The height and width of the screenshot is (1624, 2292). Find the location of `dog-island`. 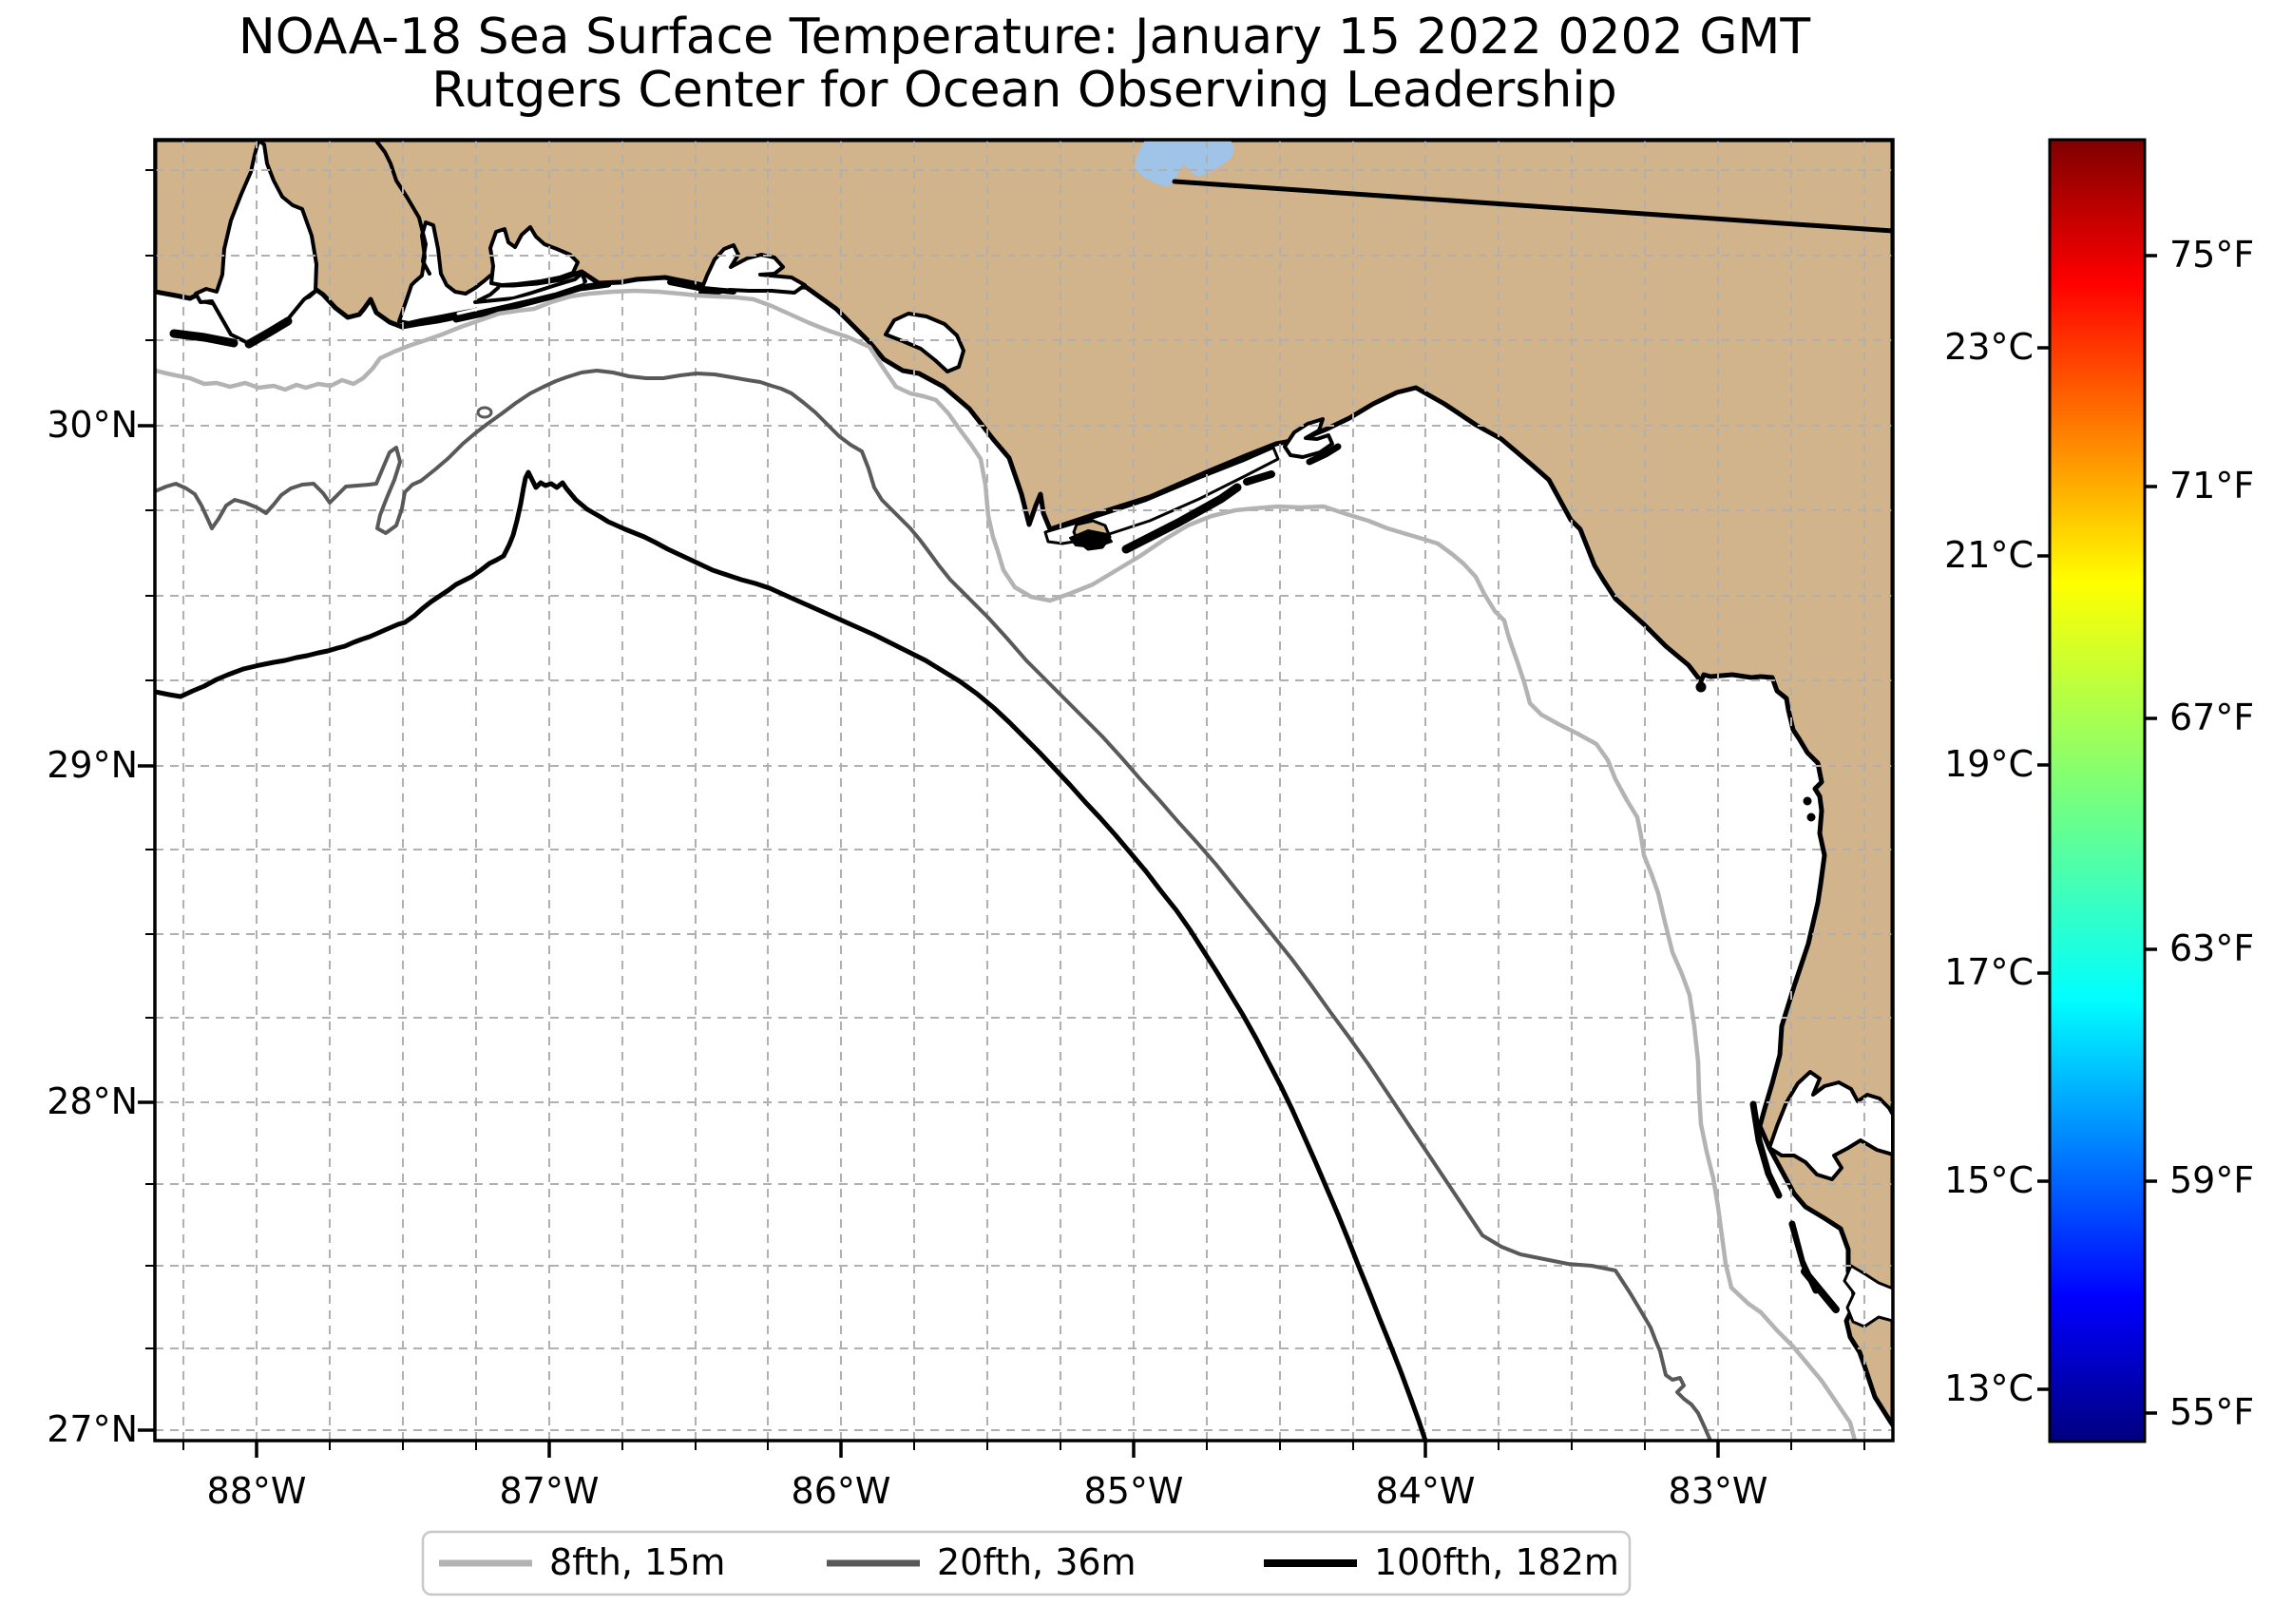

dog-island is located at coordinates (1259, 478).